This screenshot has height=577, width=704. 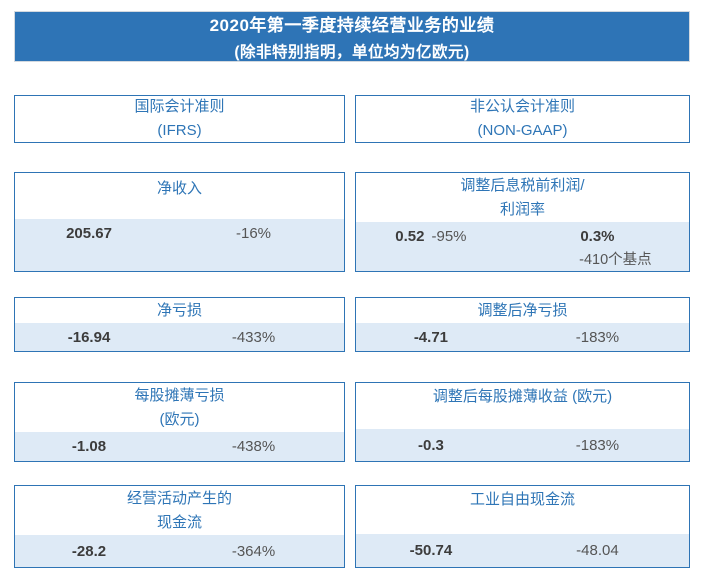 What do you see at coordinates (352, 36) in the screenshot?
I see `banner: 2020年第一季度持续经营业务的业绩 (除非特别指明，单位均为亿欧元)` at bounding box center [352, 36].